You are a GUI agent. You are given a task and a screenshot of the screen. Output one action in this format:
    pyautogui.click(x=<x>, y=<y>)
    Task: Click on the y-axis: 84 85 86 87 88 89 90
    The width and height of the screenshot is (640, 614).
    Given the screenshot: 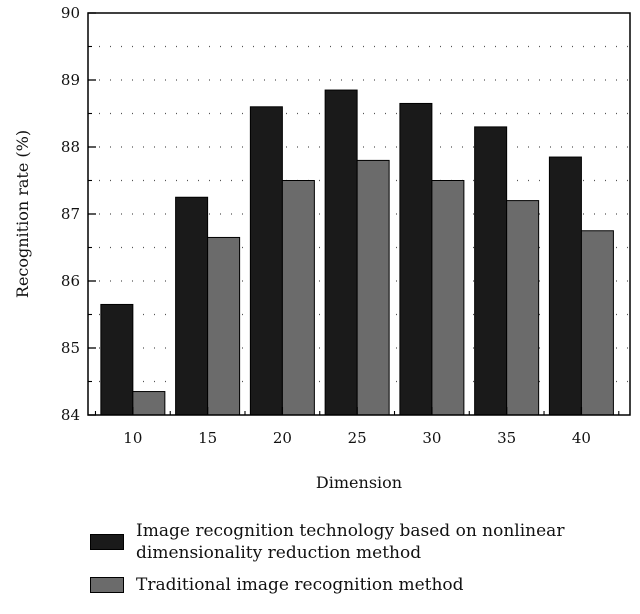 What is the action you would take?
    pyautogui.click(x=78, y=214)
    